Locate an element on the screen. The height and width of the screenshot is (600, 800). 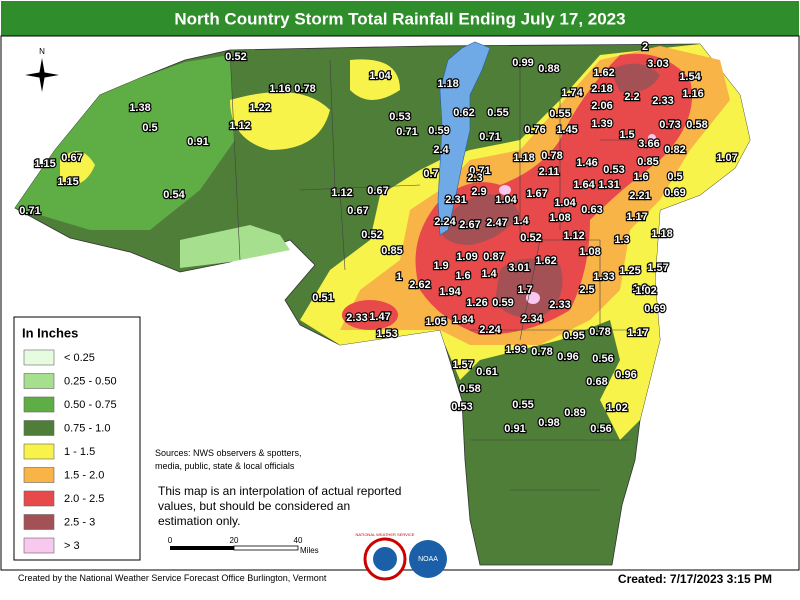
legend-label: < 0.25 is located at coordinates (79, 358).